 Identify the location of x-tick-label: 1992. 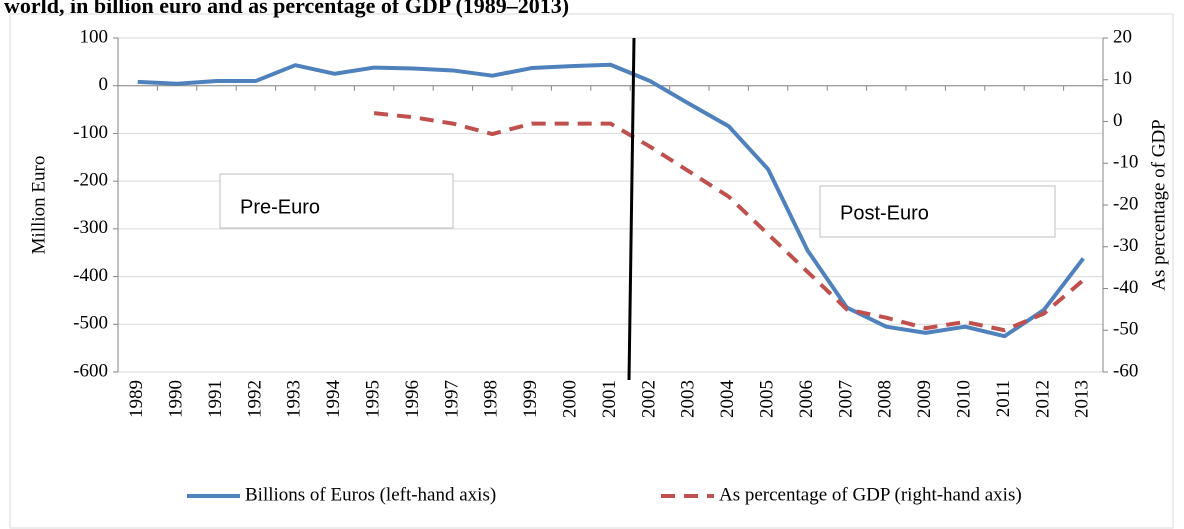
(254, 399).